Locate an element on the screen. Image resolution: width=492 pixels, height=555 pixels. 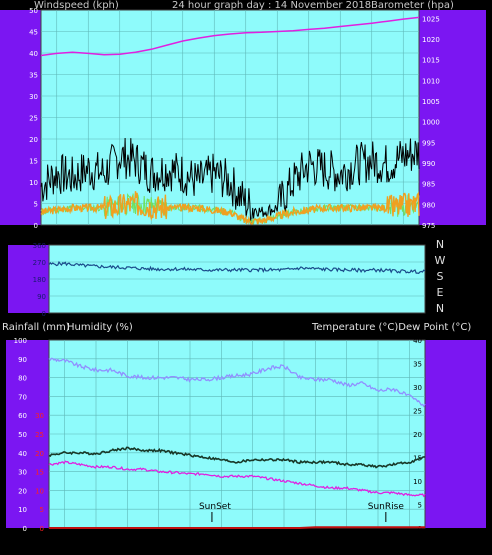
compass-label: W is located at coordinates (440, 260).